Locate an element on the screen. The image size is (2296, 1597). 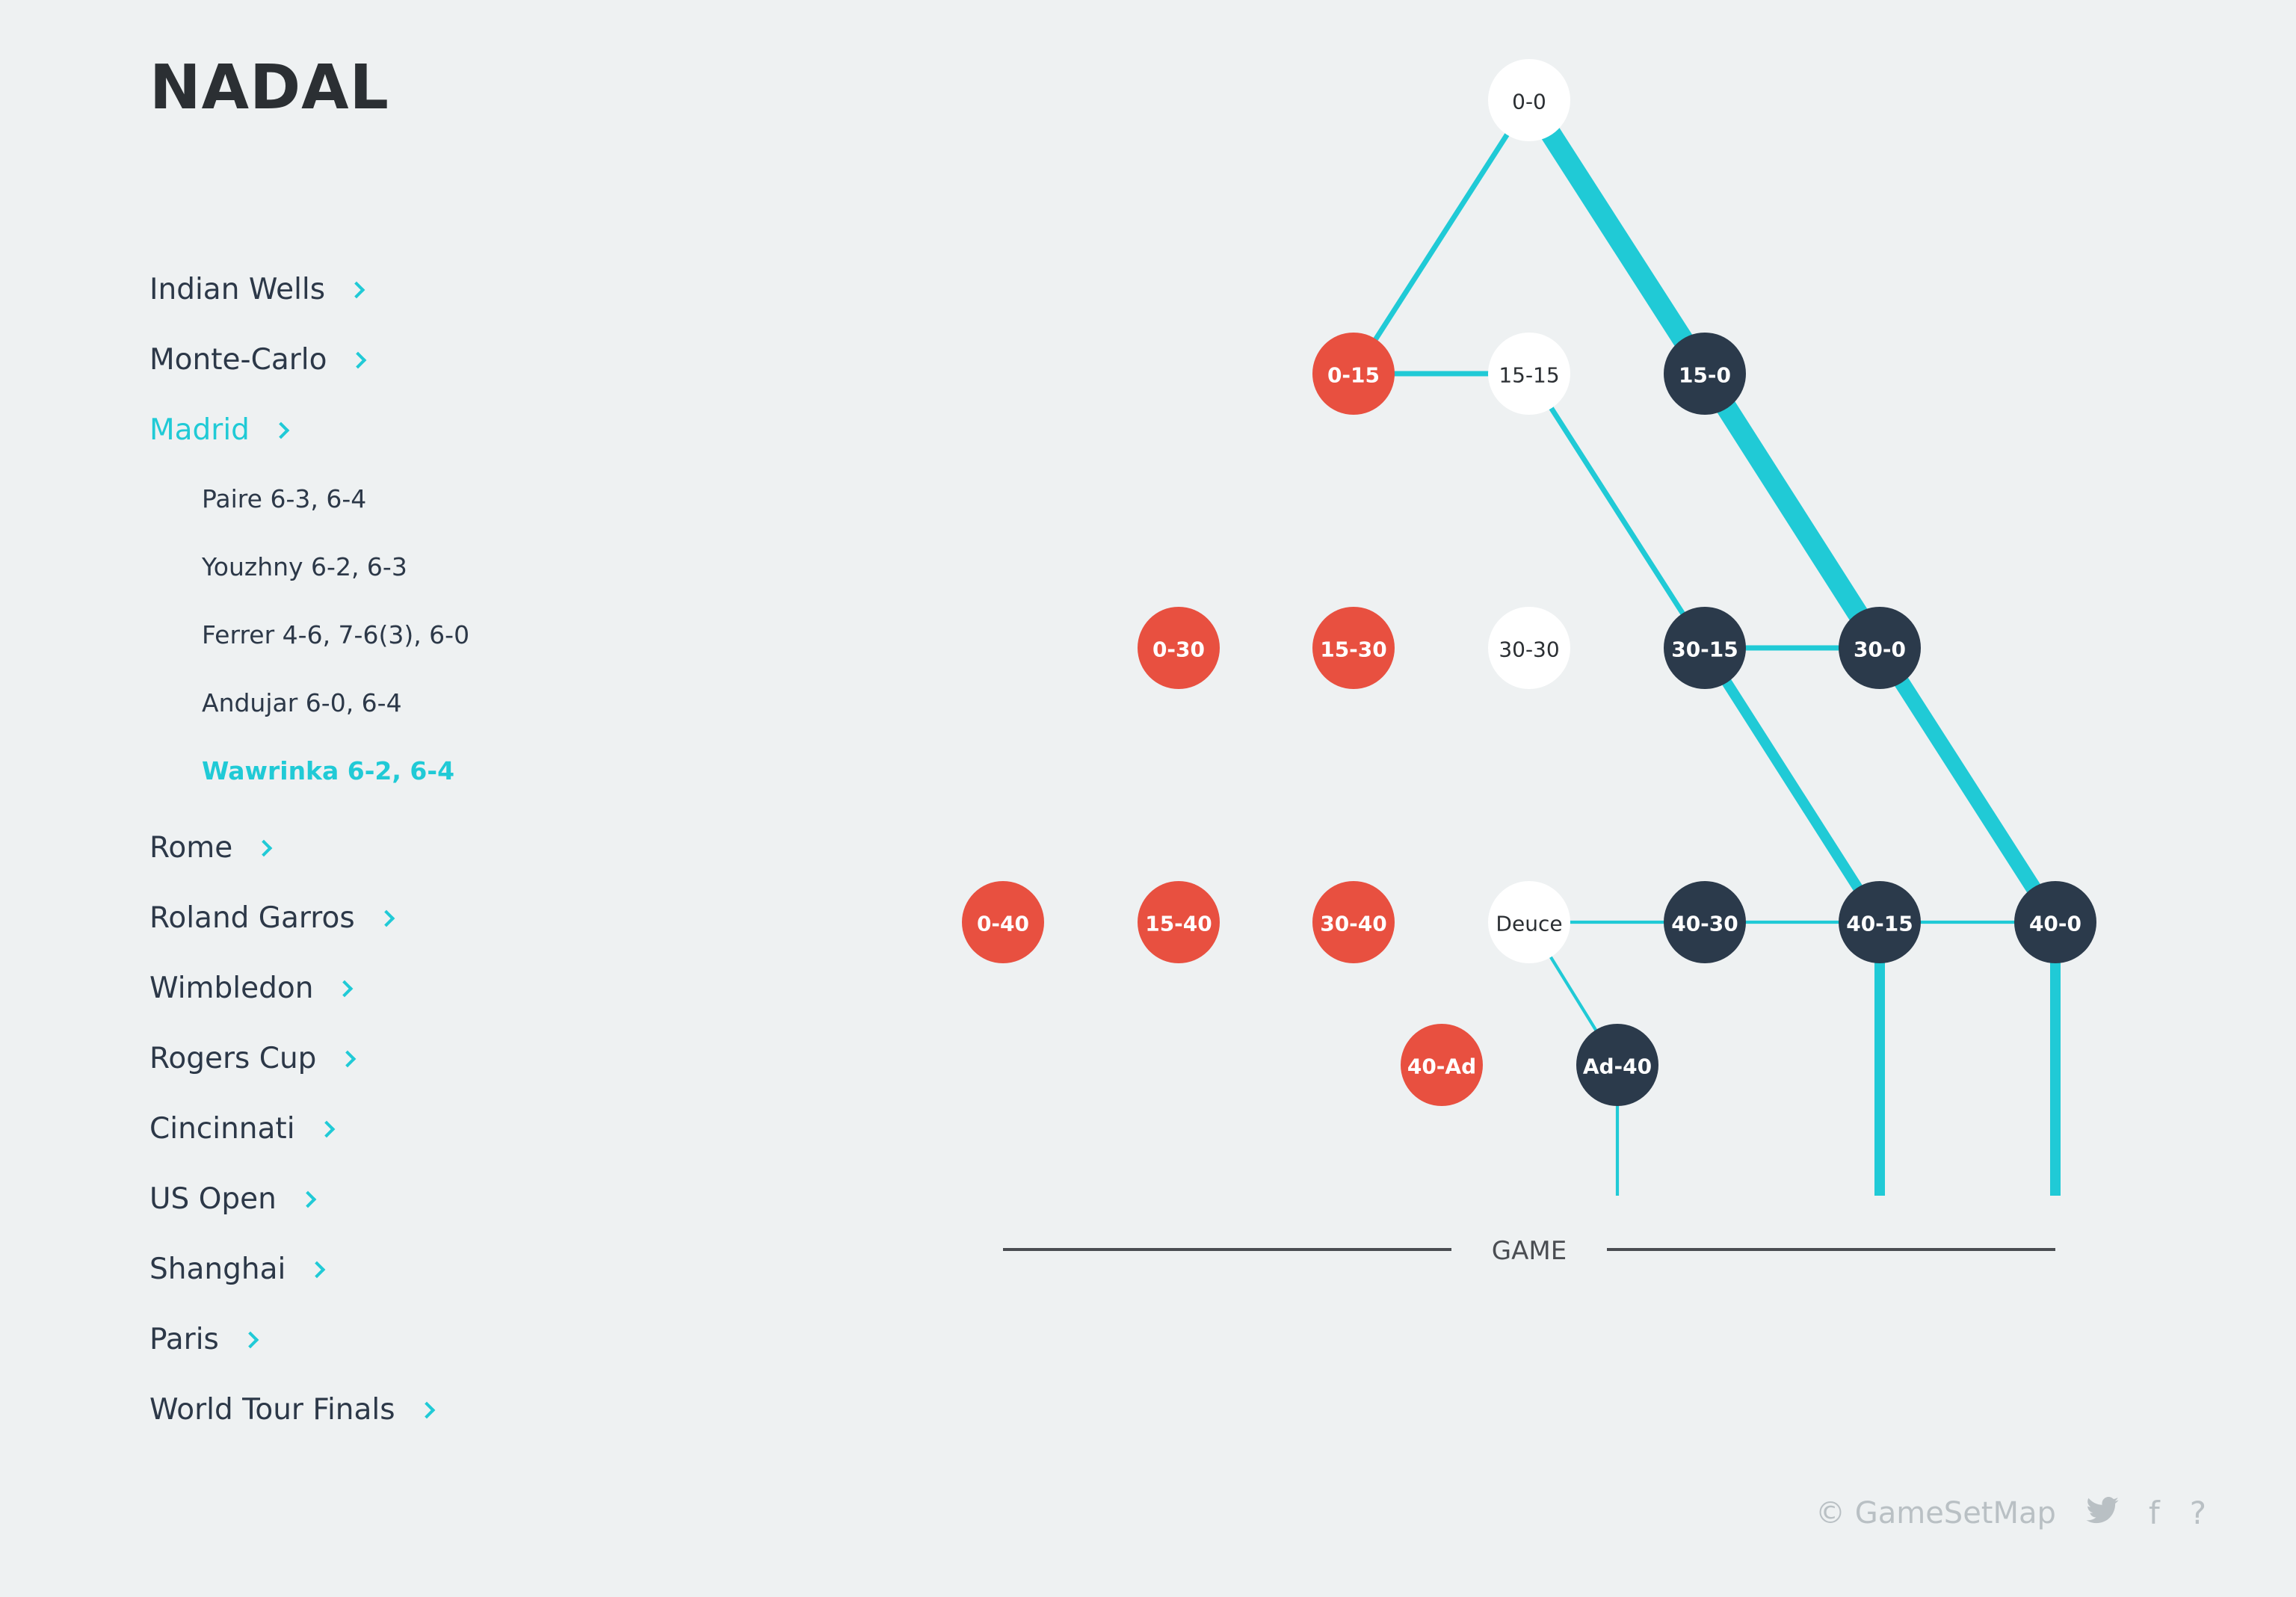
score-node-label: 15-30 is located at coordinates (1354, 649).